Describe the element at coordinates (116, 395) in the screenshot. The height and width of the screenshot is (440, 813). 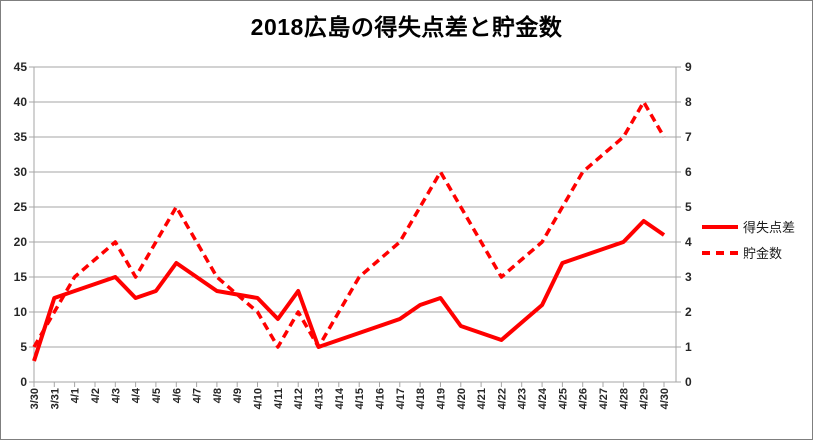
I see `x-axis-label: 4/3` at that location.